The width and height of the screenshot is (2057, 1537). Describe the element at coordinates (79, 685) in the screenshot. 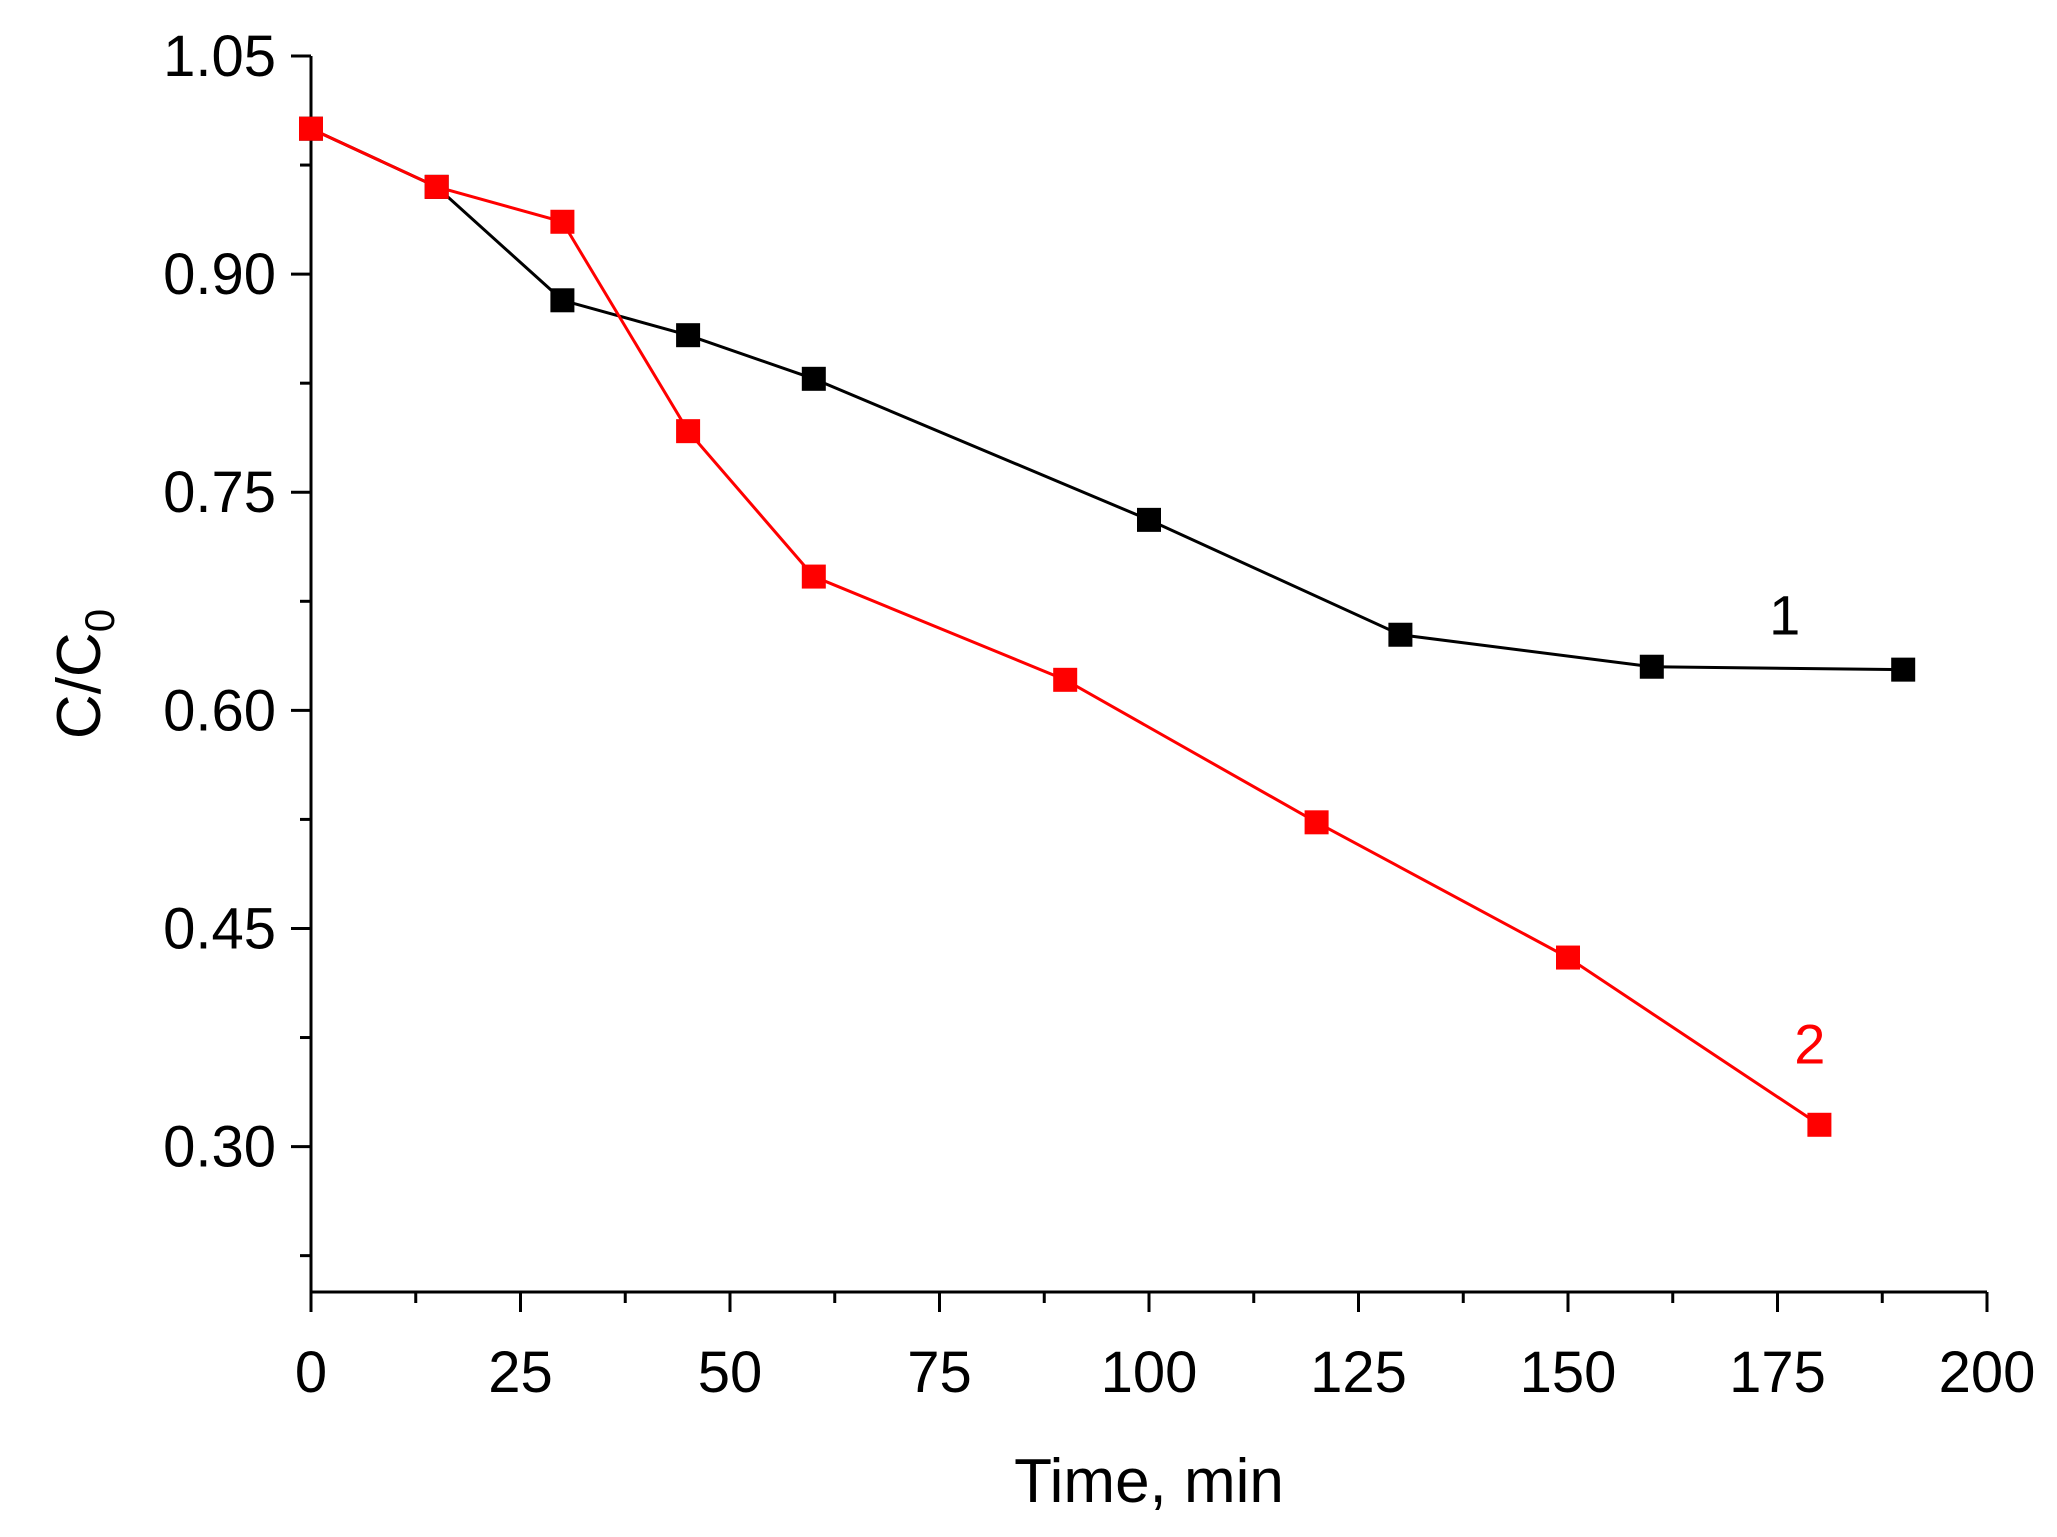

I see `y-axis-title-main: C/C` at that location.